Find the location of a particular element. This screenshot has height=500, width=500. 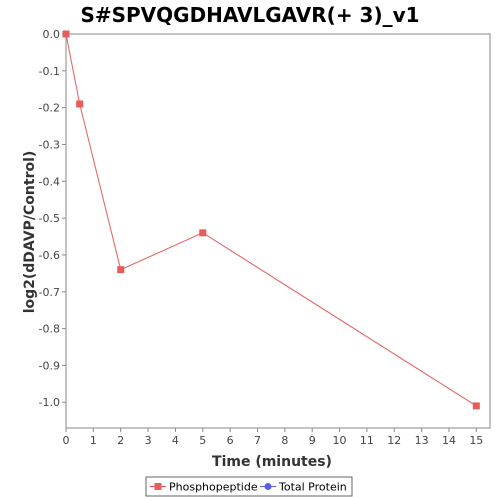

legend-box is located at coordinates (249, 486).